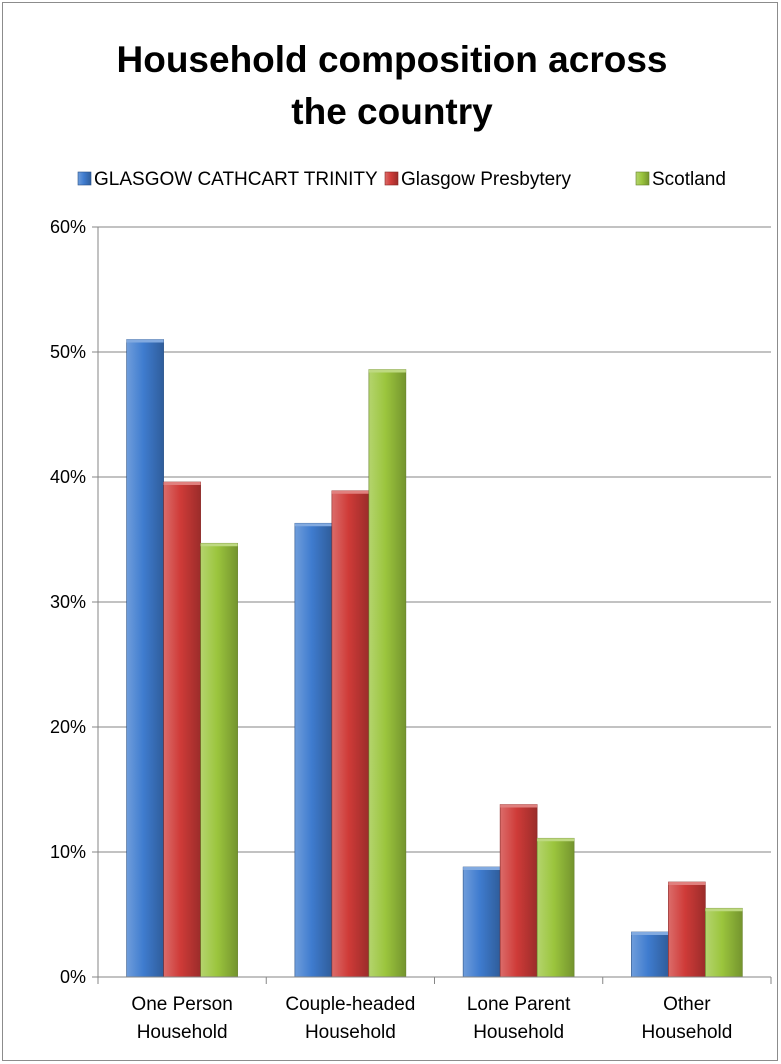 The image size is (781, 1064). What do you see at coordinates (392, 59) in the screenshot?
I see `chart-title-line-1: Household composition across` at bounding box center [392, 59].